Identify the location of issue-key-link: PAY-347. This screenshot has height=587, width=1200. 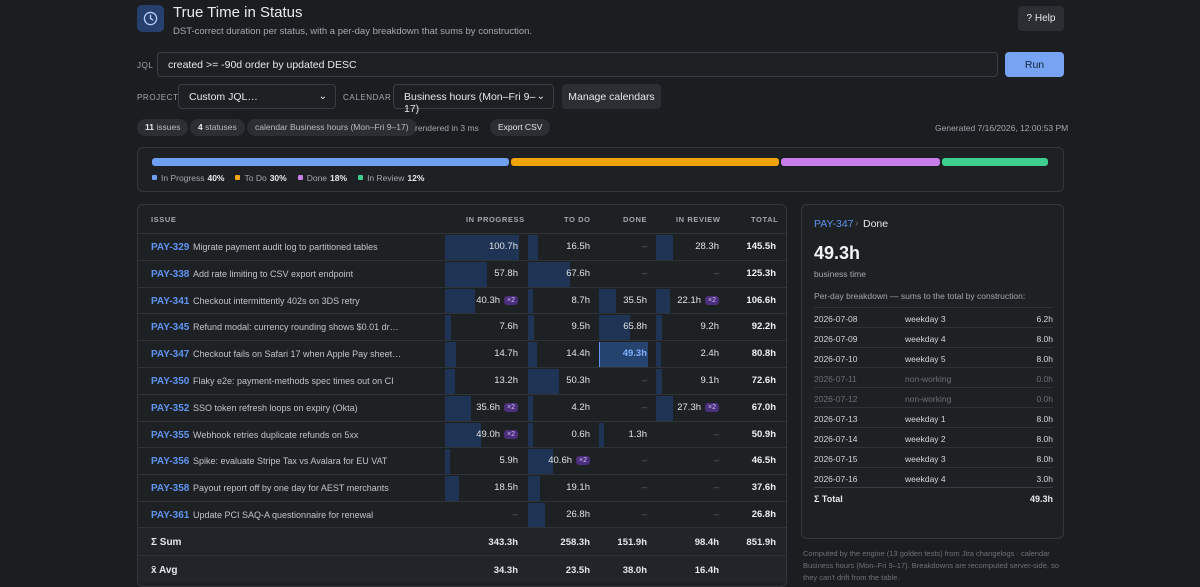
(170, 355).